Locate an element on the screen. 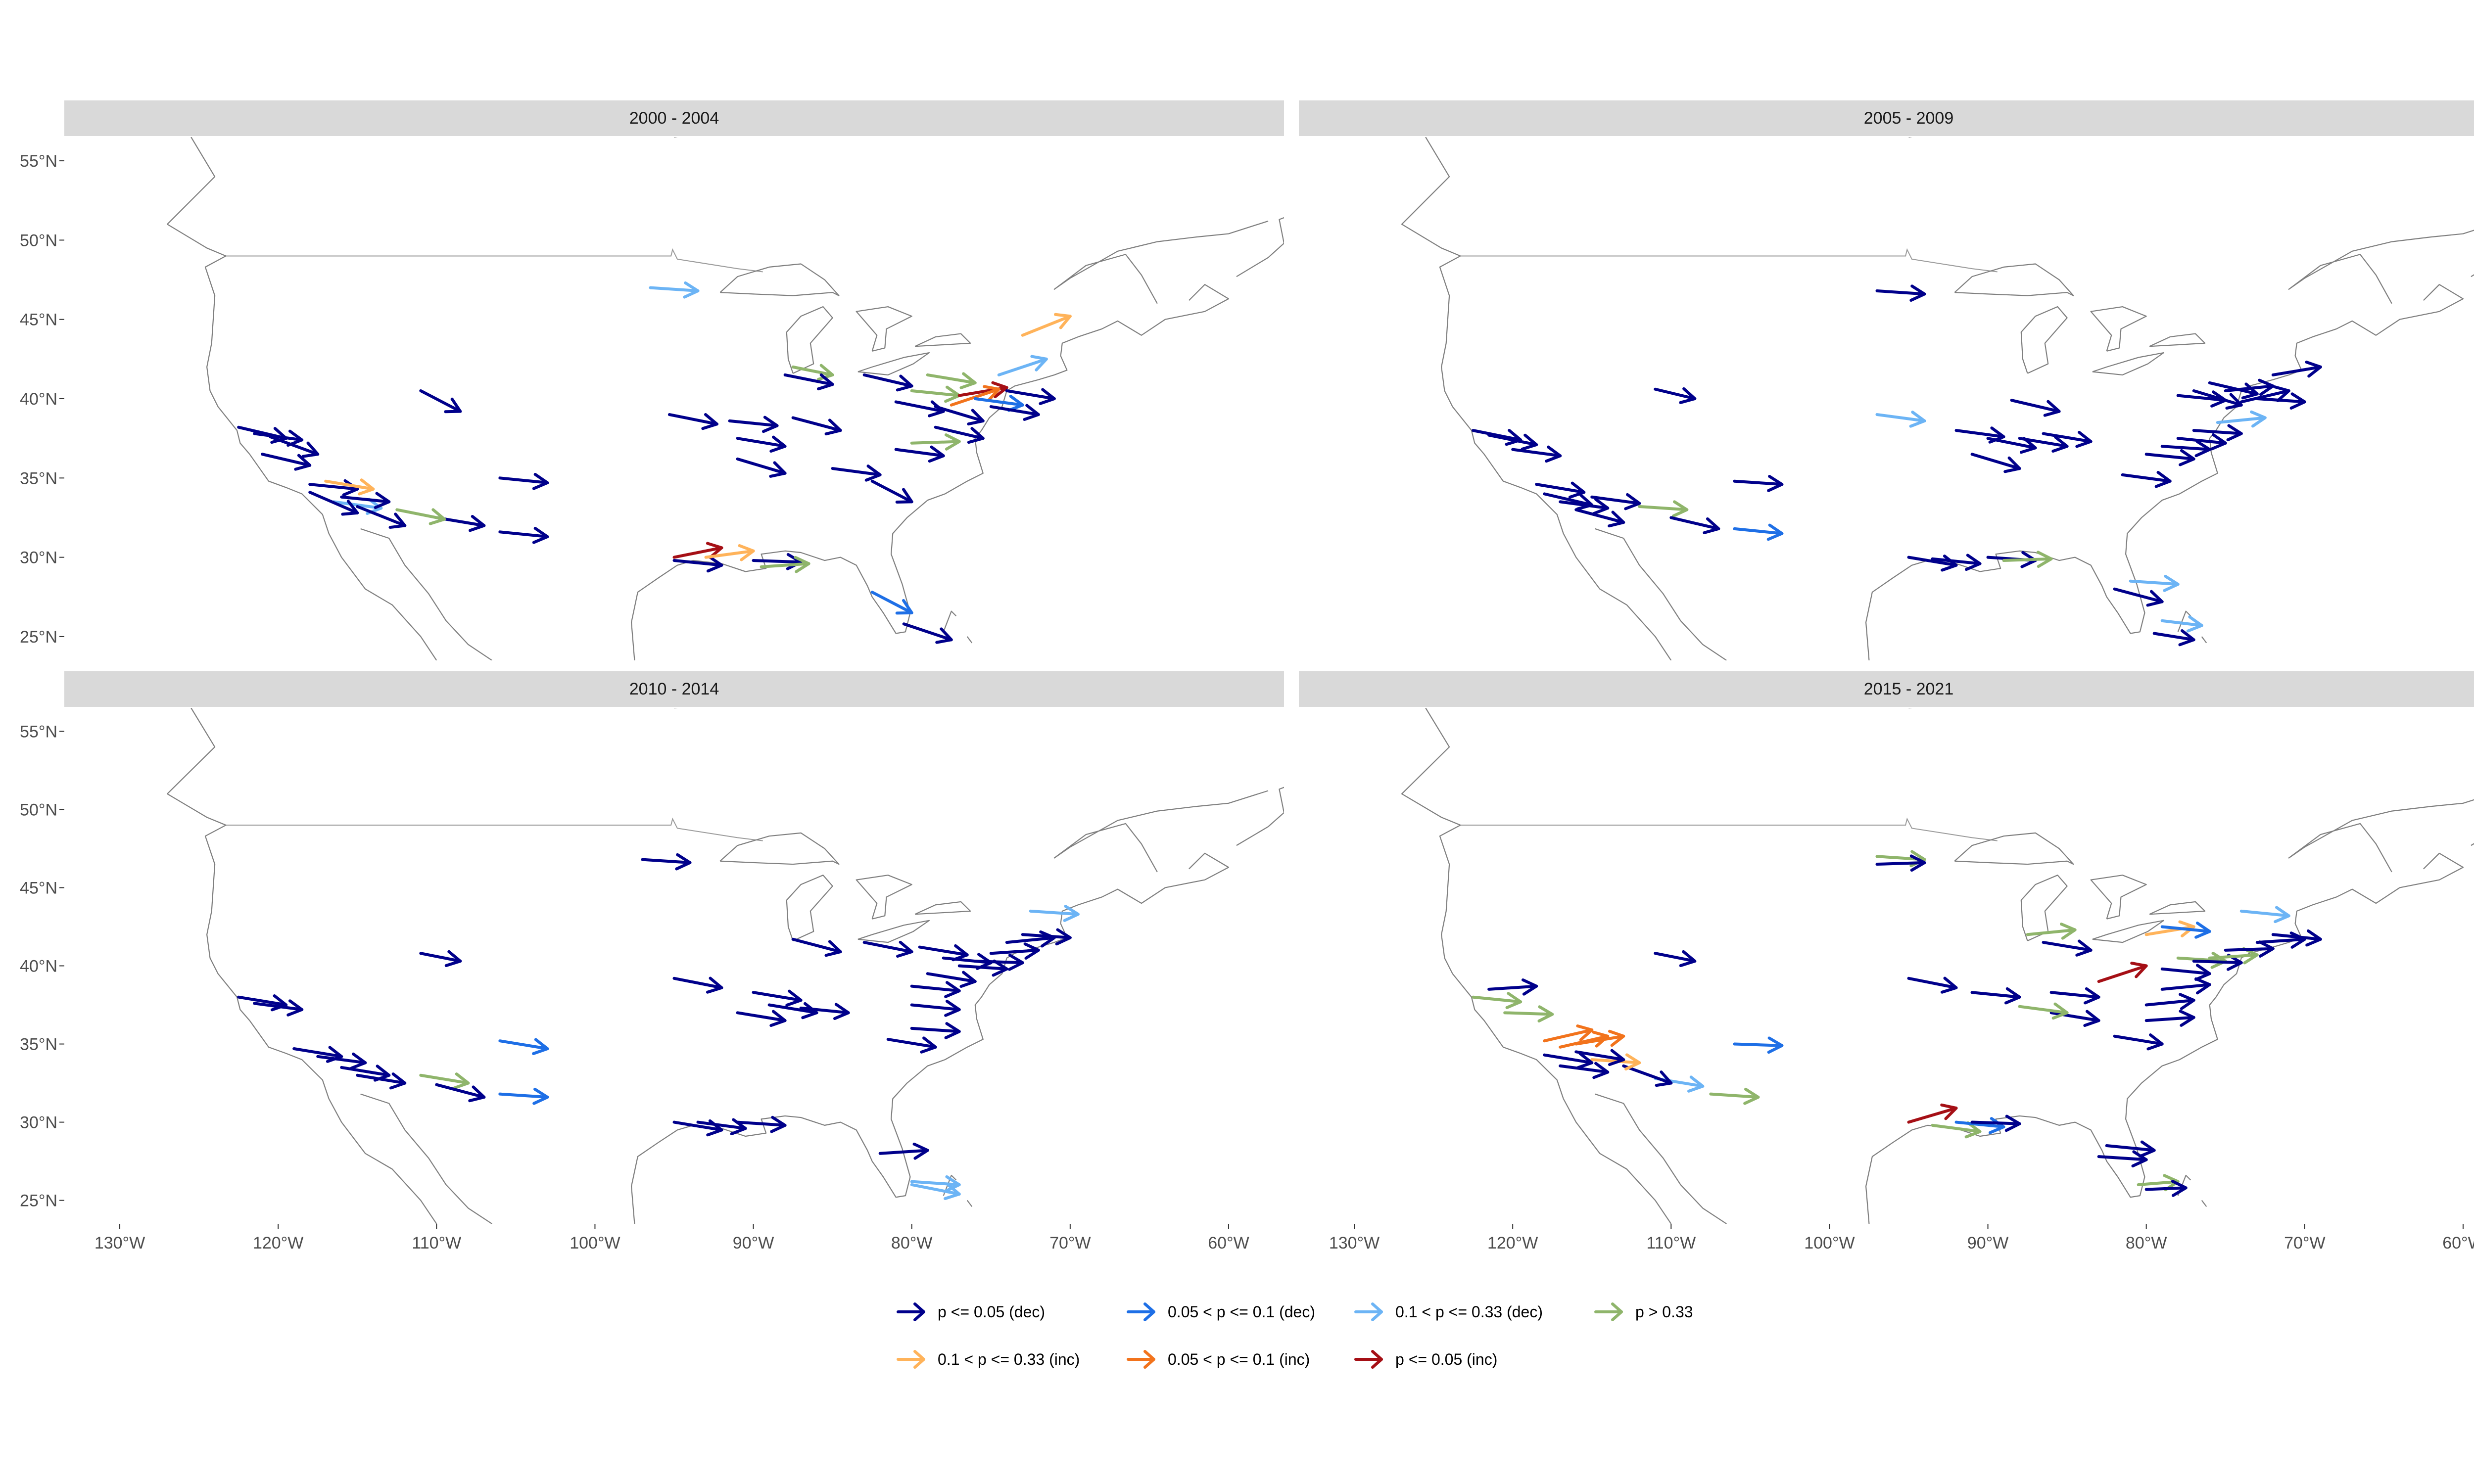 The image size is (2474, 1484). legend-label: 0.1 < p <= 0.33 (inc) is located at coordinates (1009, 1359).